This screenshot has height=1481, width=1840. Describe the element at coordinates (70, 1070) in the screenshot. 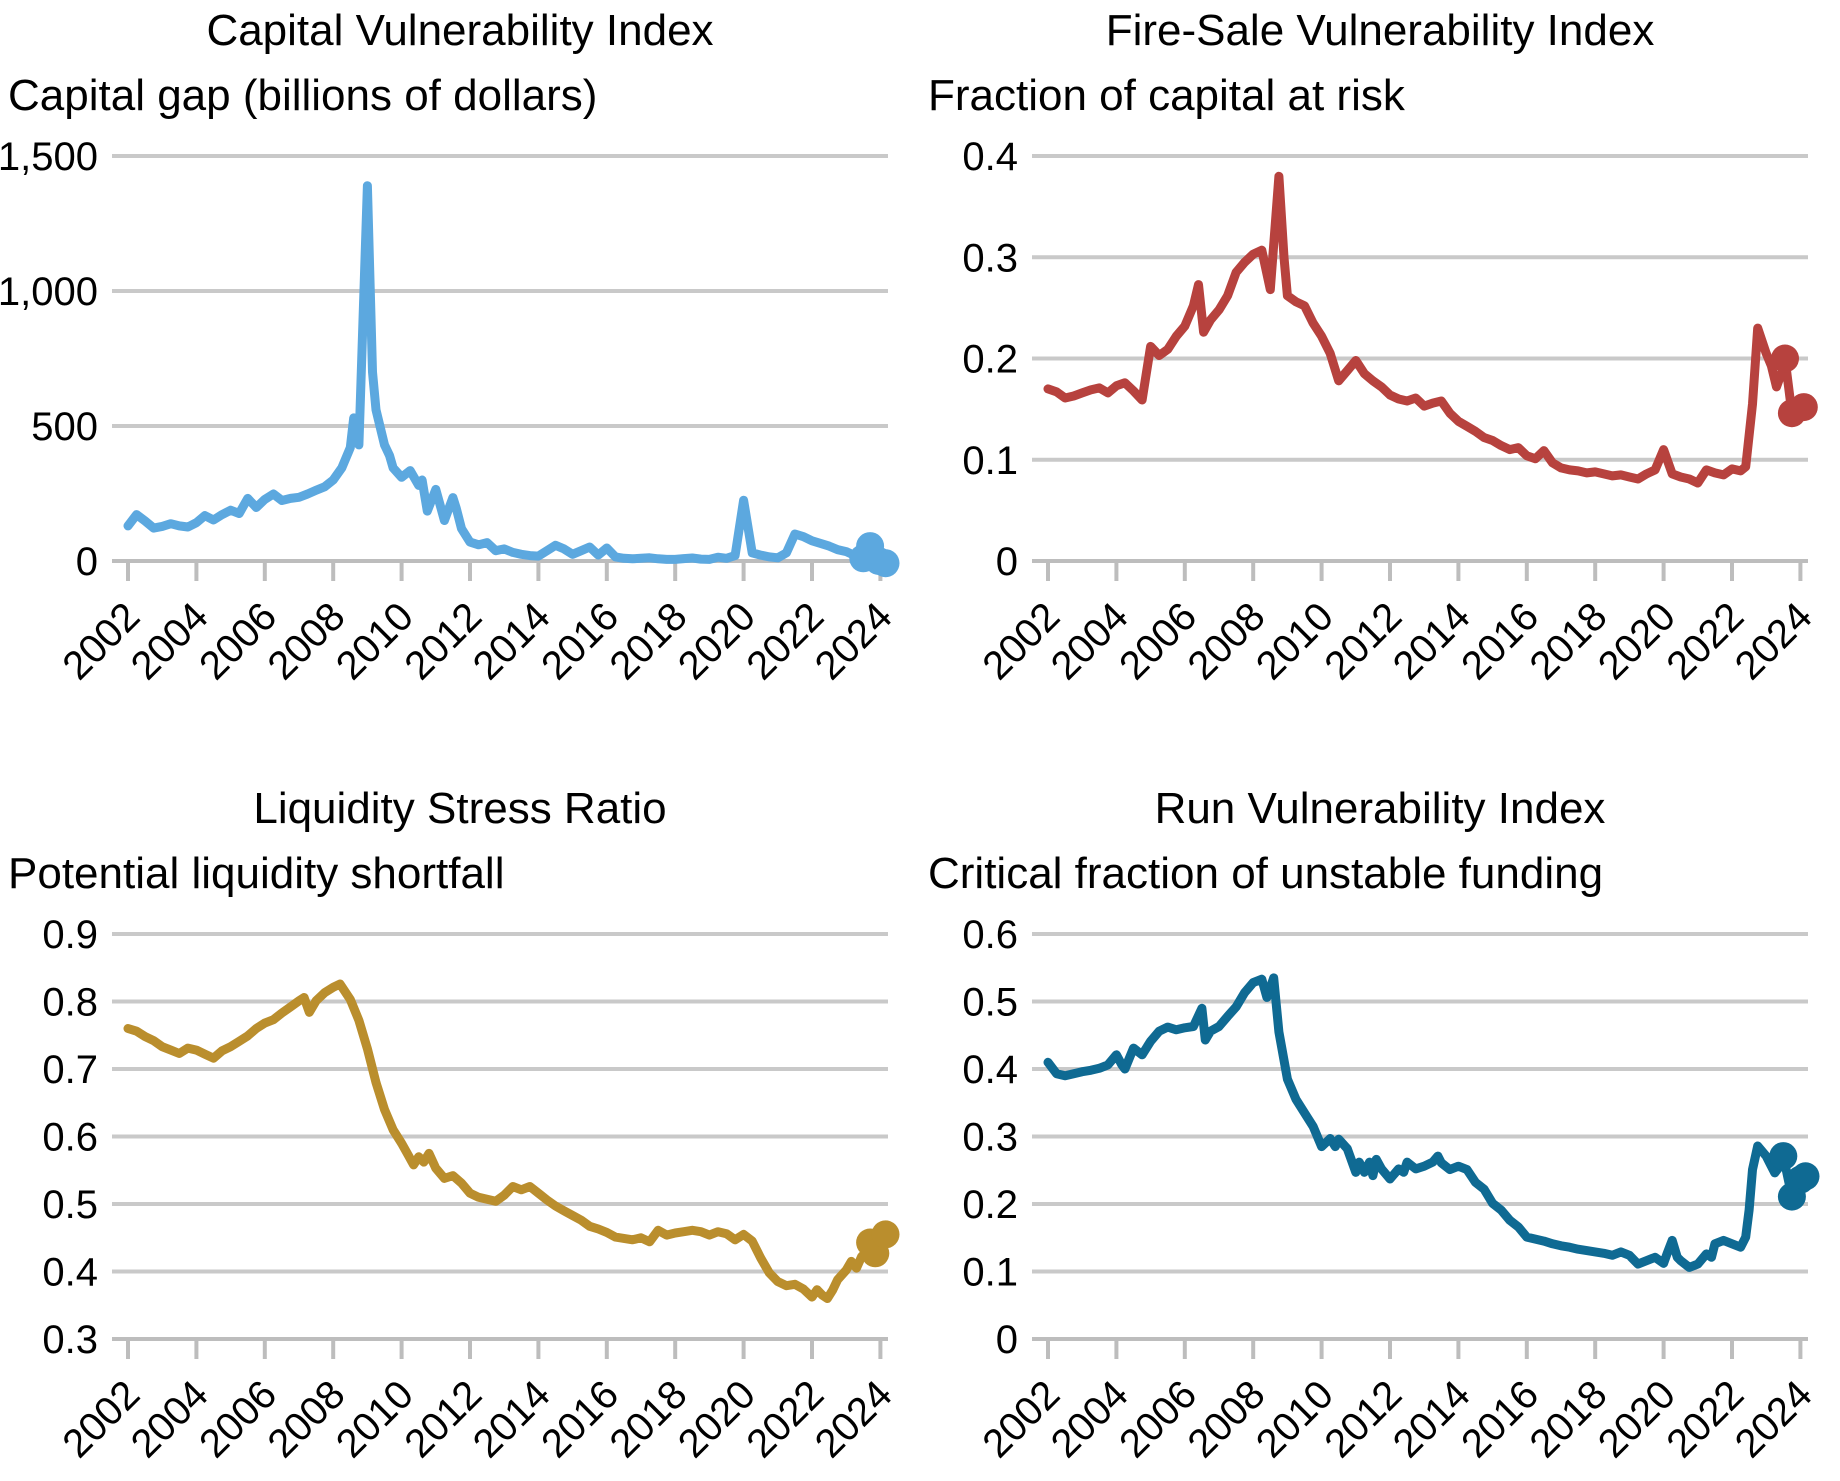

I see `y-axis-tick-label: 0.7` at that location.